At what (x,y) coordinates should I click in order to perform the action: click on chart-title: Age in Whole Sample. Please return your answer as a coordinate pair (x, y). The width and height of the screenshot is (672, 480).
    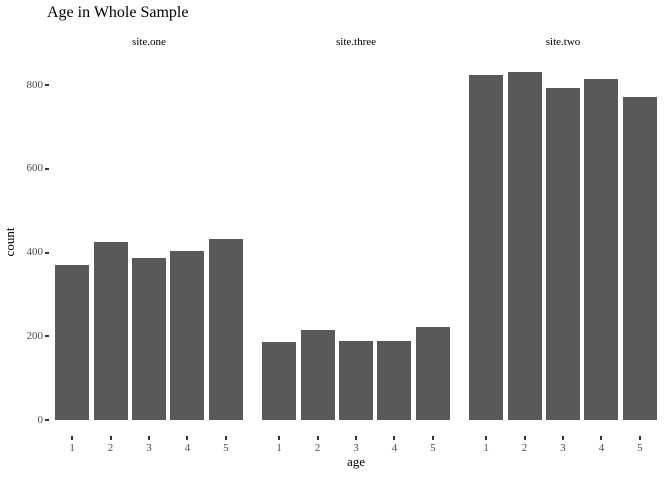
    Looking at the image, I should click on (118, 12).